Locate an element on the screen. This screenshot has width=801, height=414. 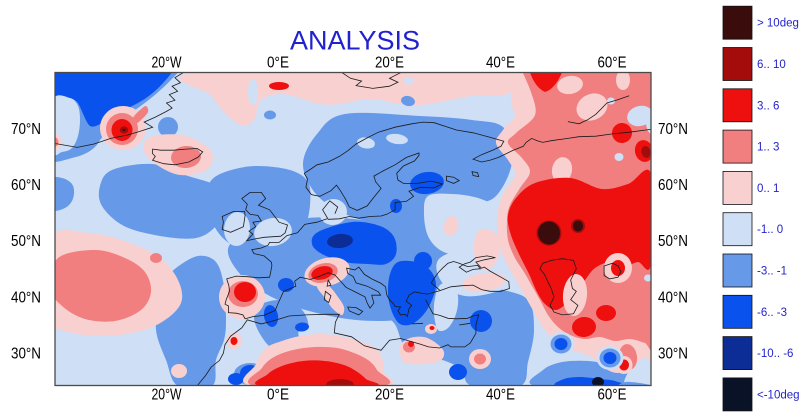
svg-text: > 10deg is located at coordinates (778, 24).